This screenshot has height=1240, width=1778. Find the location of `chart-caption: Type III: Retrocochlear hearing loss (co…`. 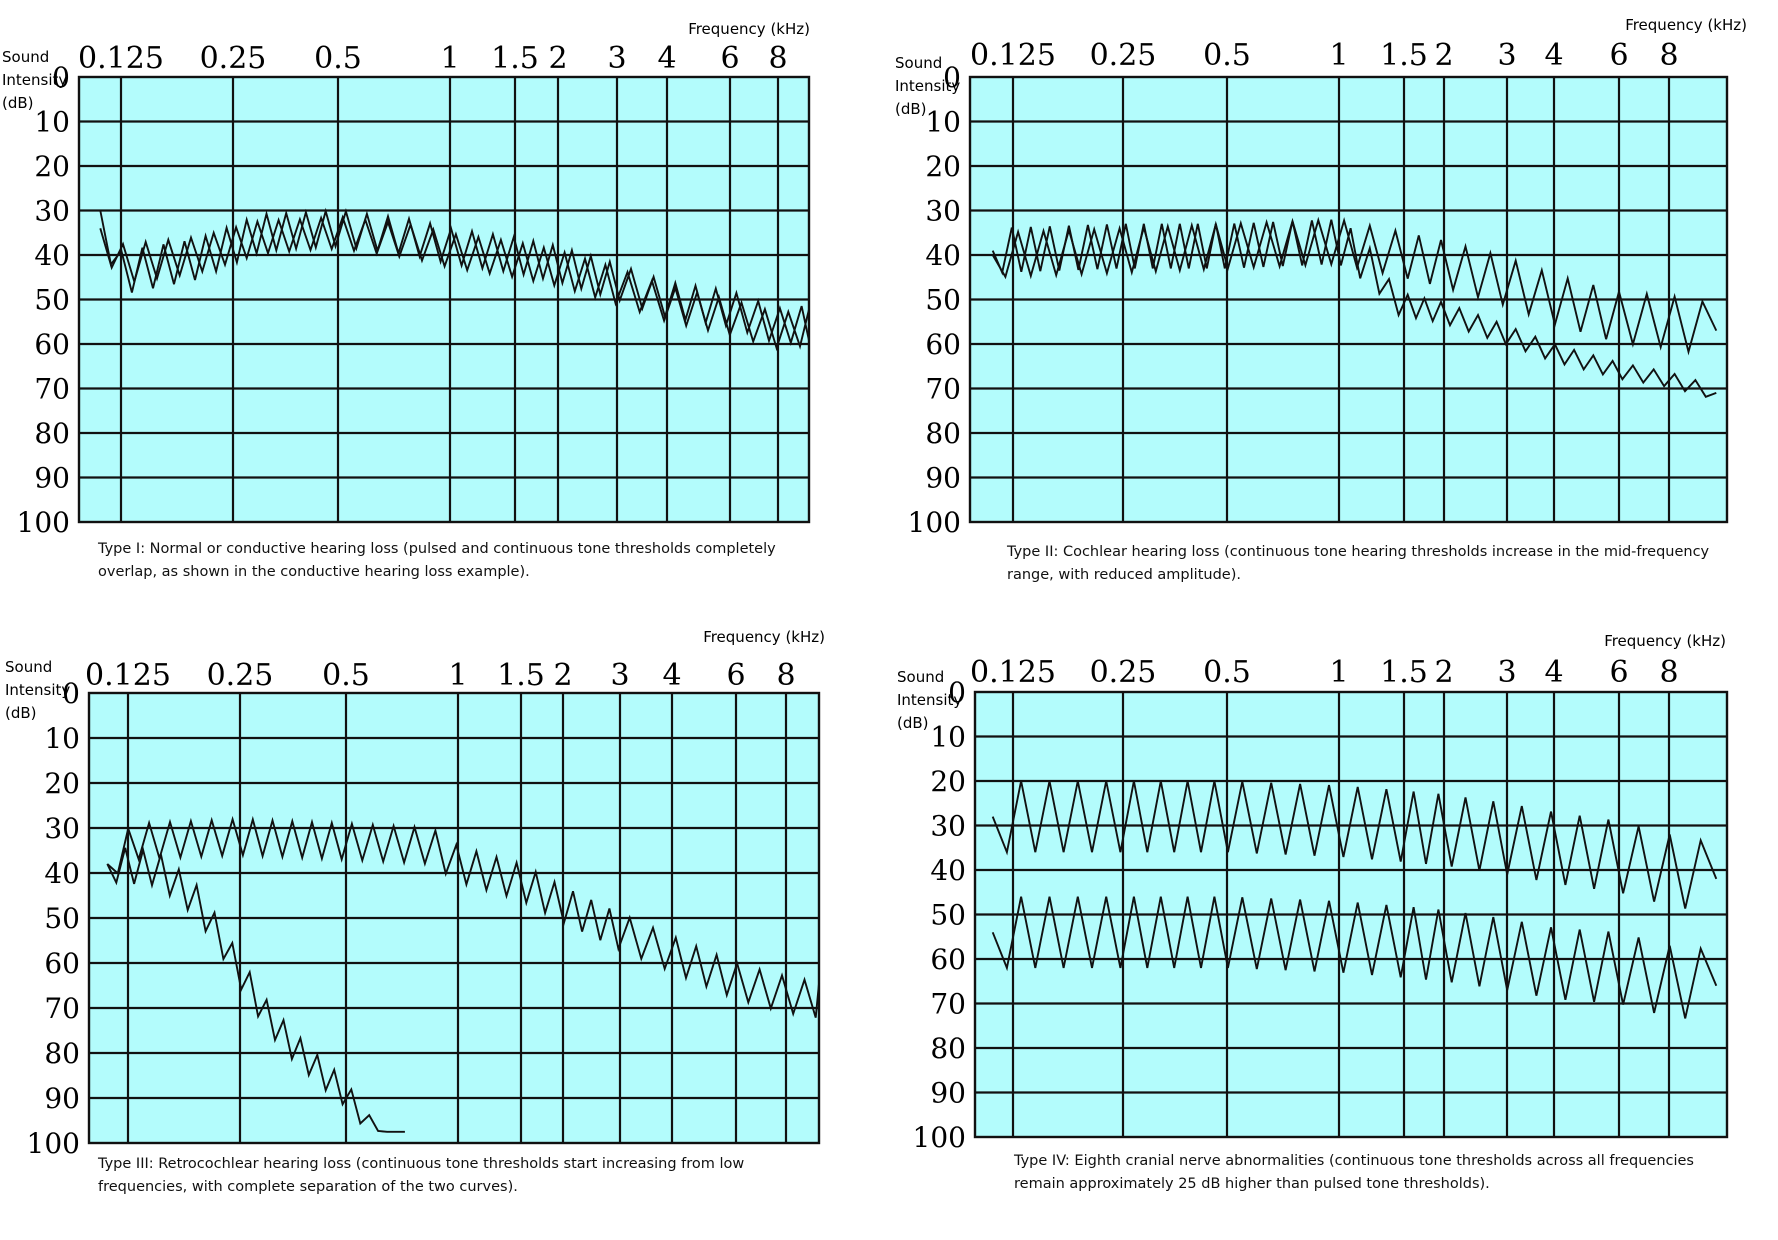

chart-caption: Type III: Retrocochlear hearing loss (co… is located at coordinates (421, 1175).